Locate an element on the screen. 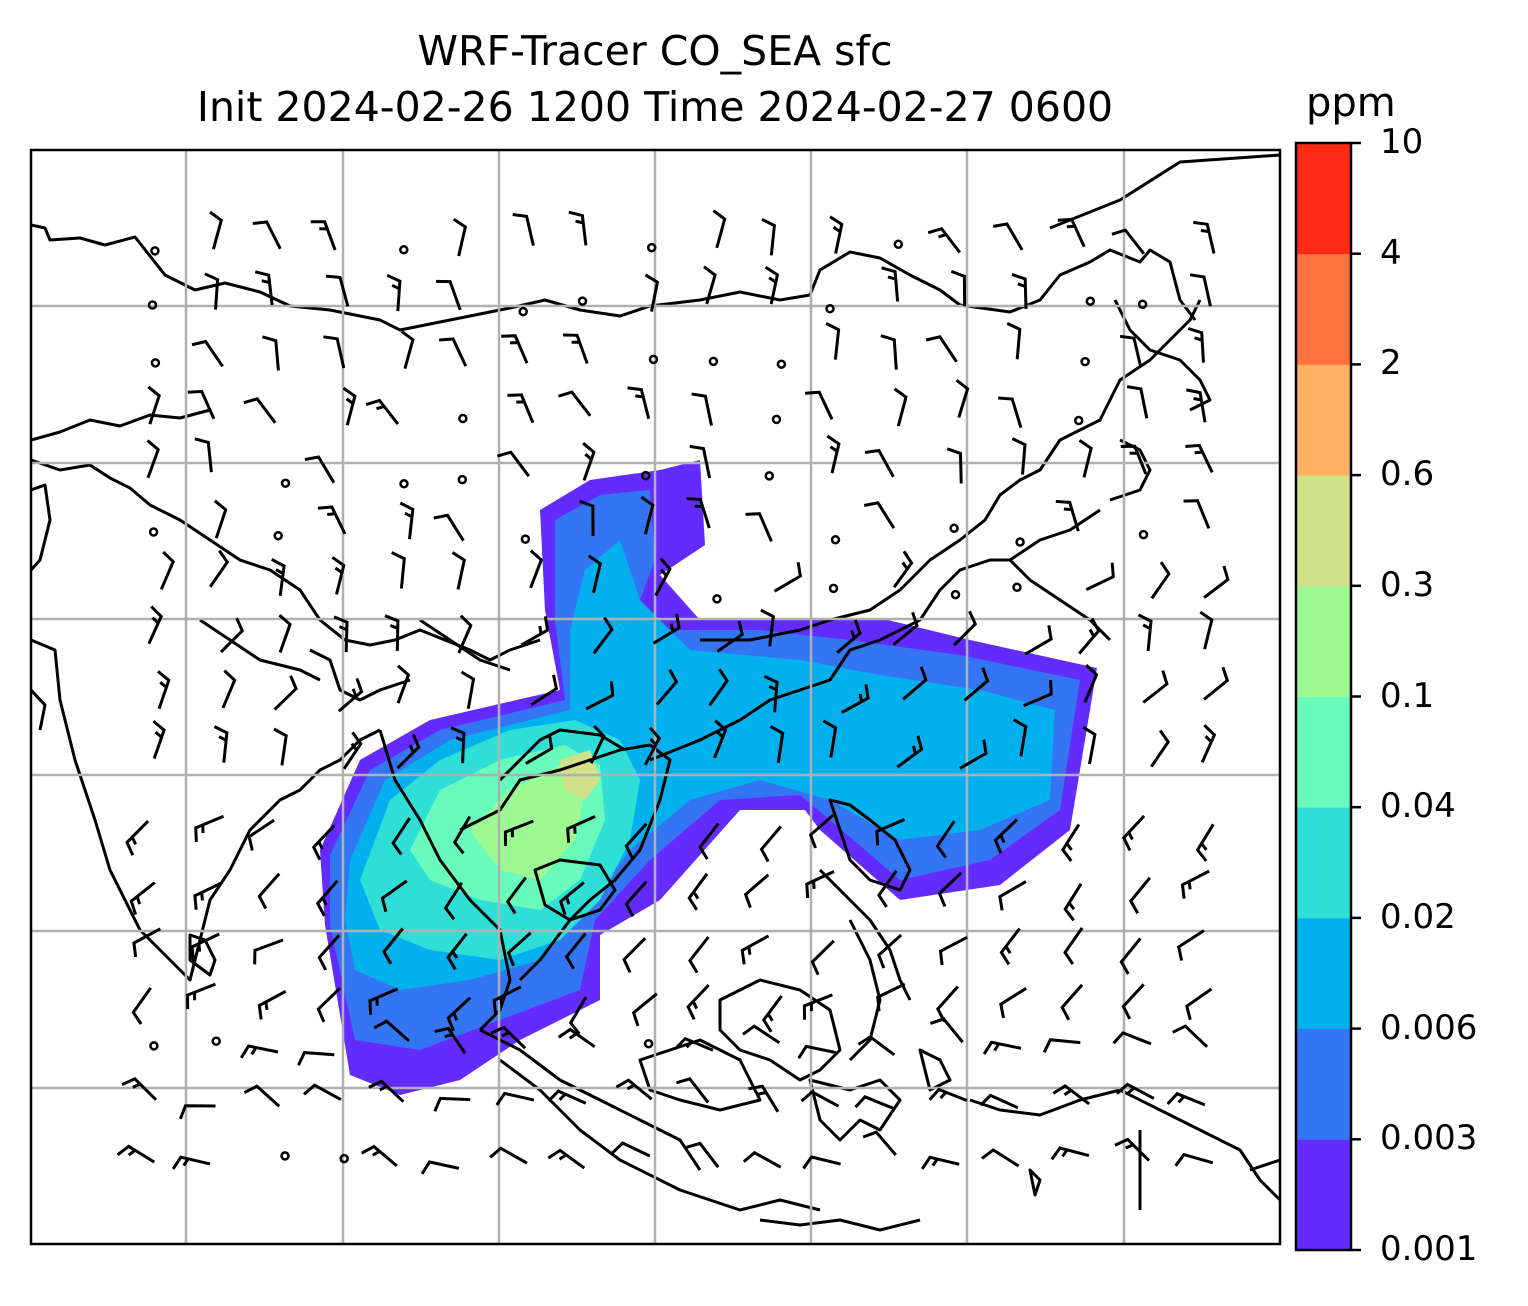 This screenshot has width=1528, height=1306. colorbar-tick-label: 0.003 is located at coordinates (1429, 1138).